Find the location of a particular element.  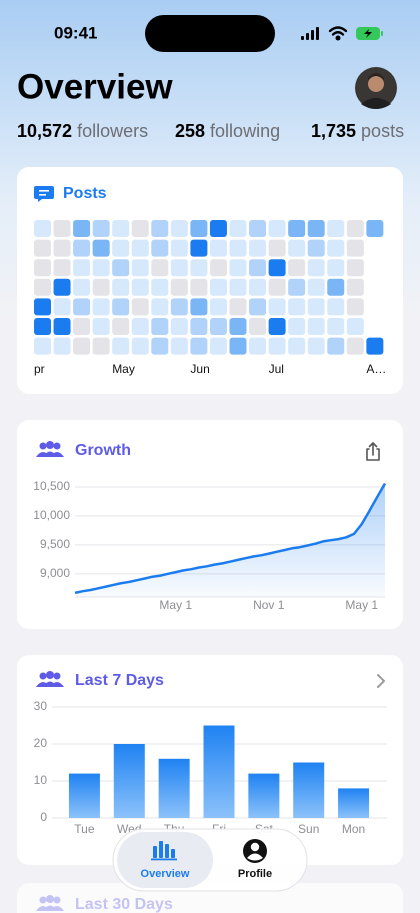

stat-value: 258 is located at coordinates (190, 131).